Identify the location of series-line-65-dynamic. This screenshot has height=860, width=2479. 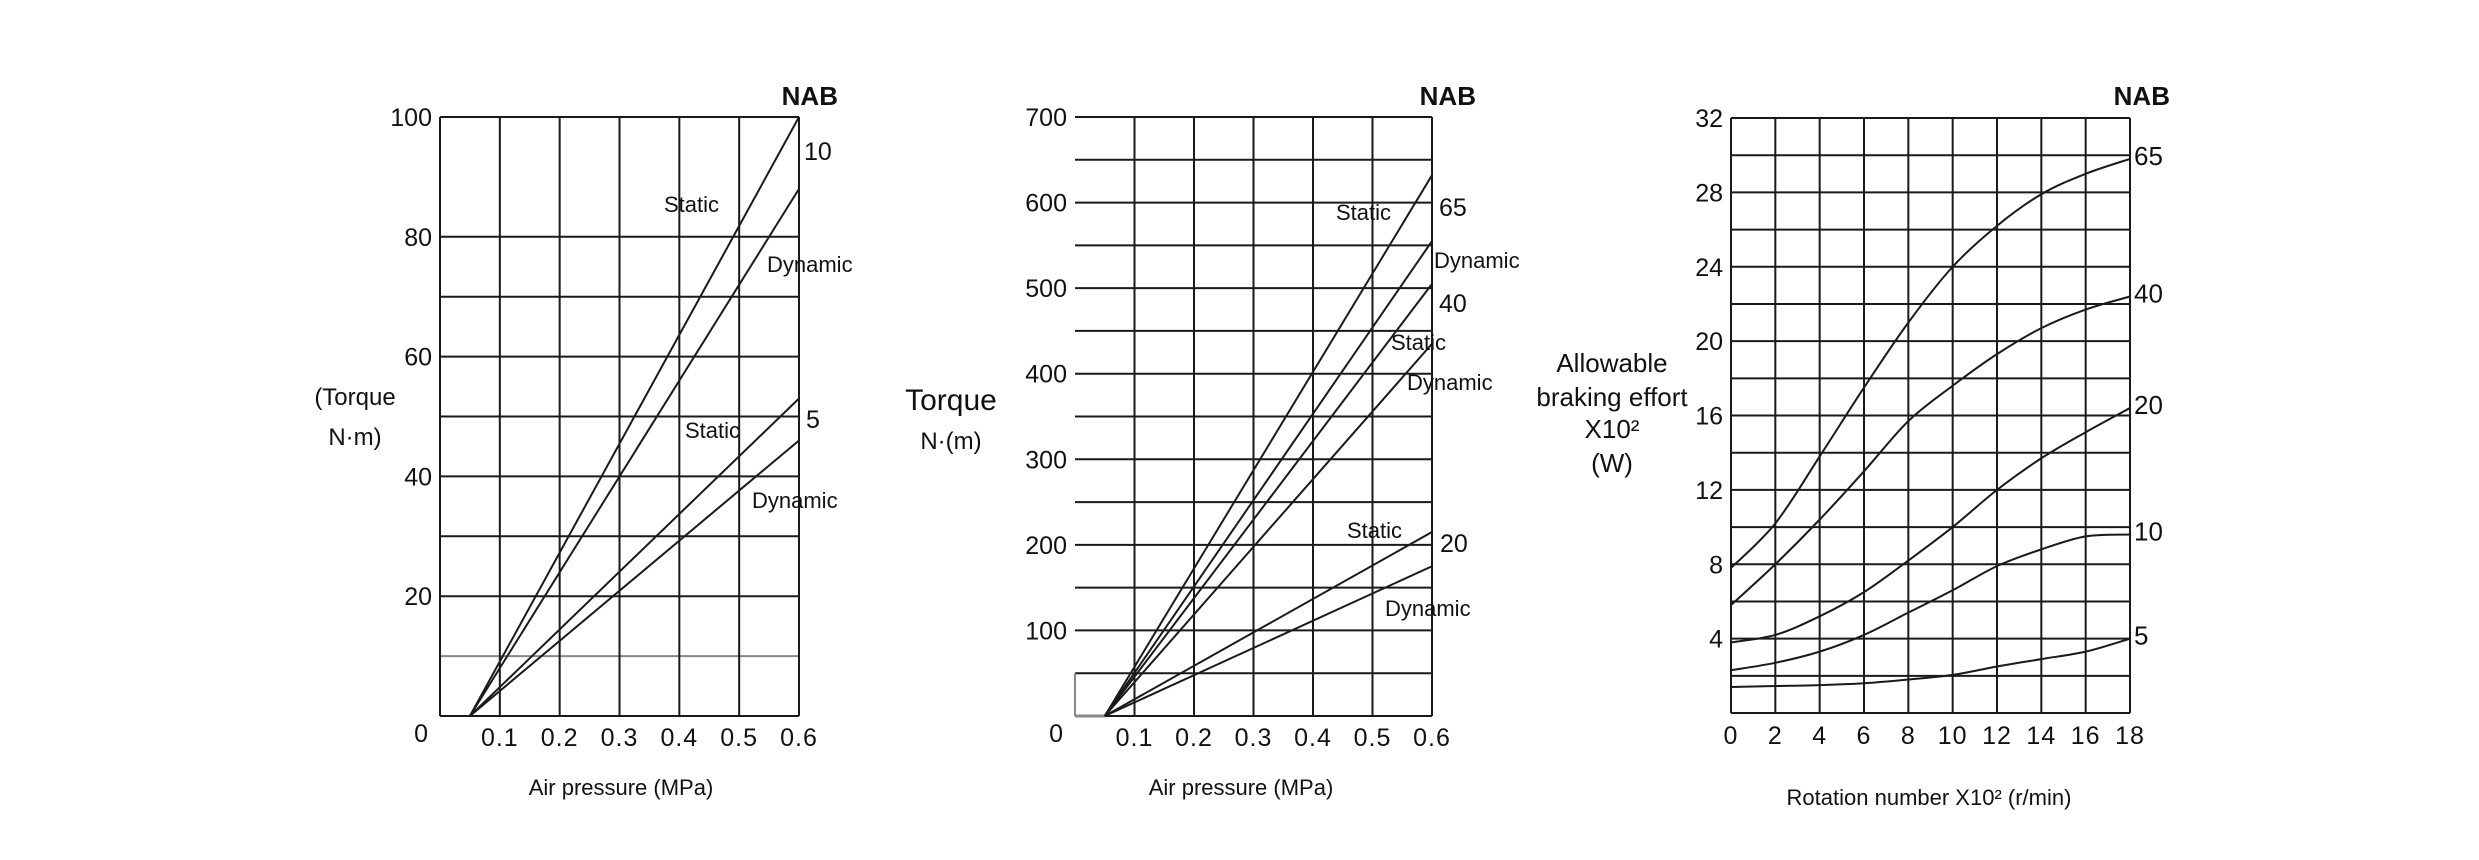
(1268, 478).